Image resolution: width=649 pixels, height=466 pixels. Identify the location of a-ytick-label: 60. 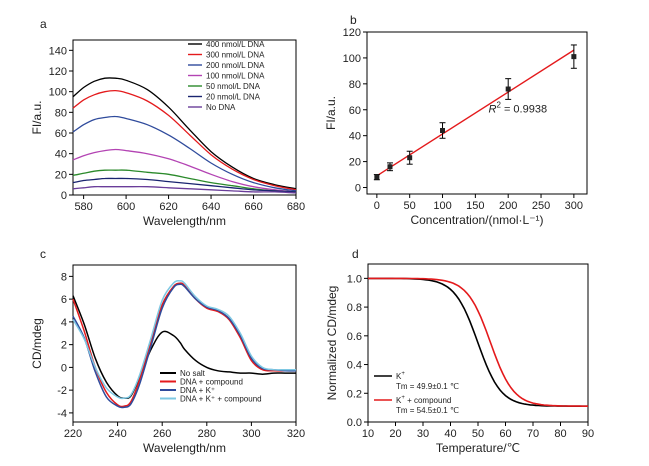
(61, 134).